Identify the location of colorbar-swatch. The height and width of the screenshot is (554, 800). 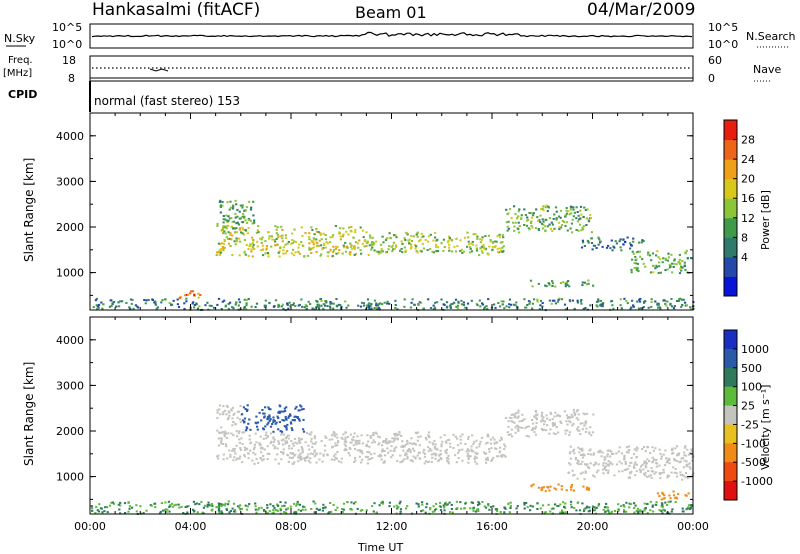
(730, 340).